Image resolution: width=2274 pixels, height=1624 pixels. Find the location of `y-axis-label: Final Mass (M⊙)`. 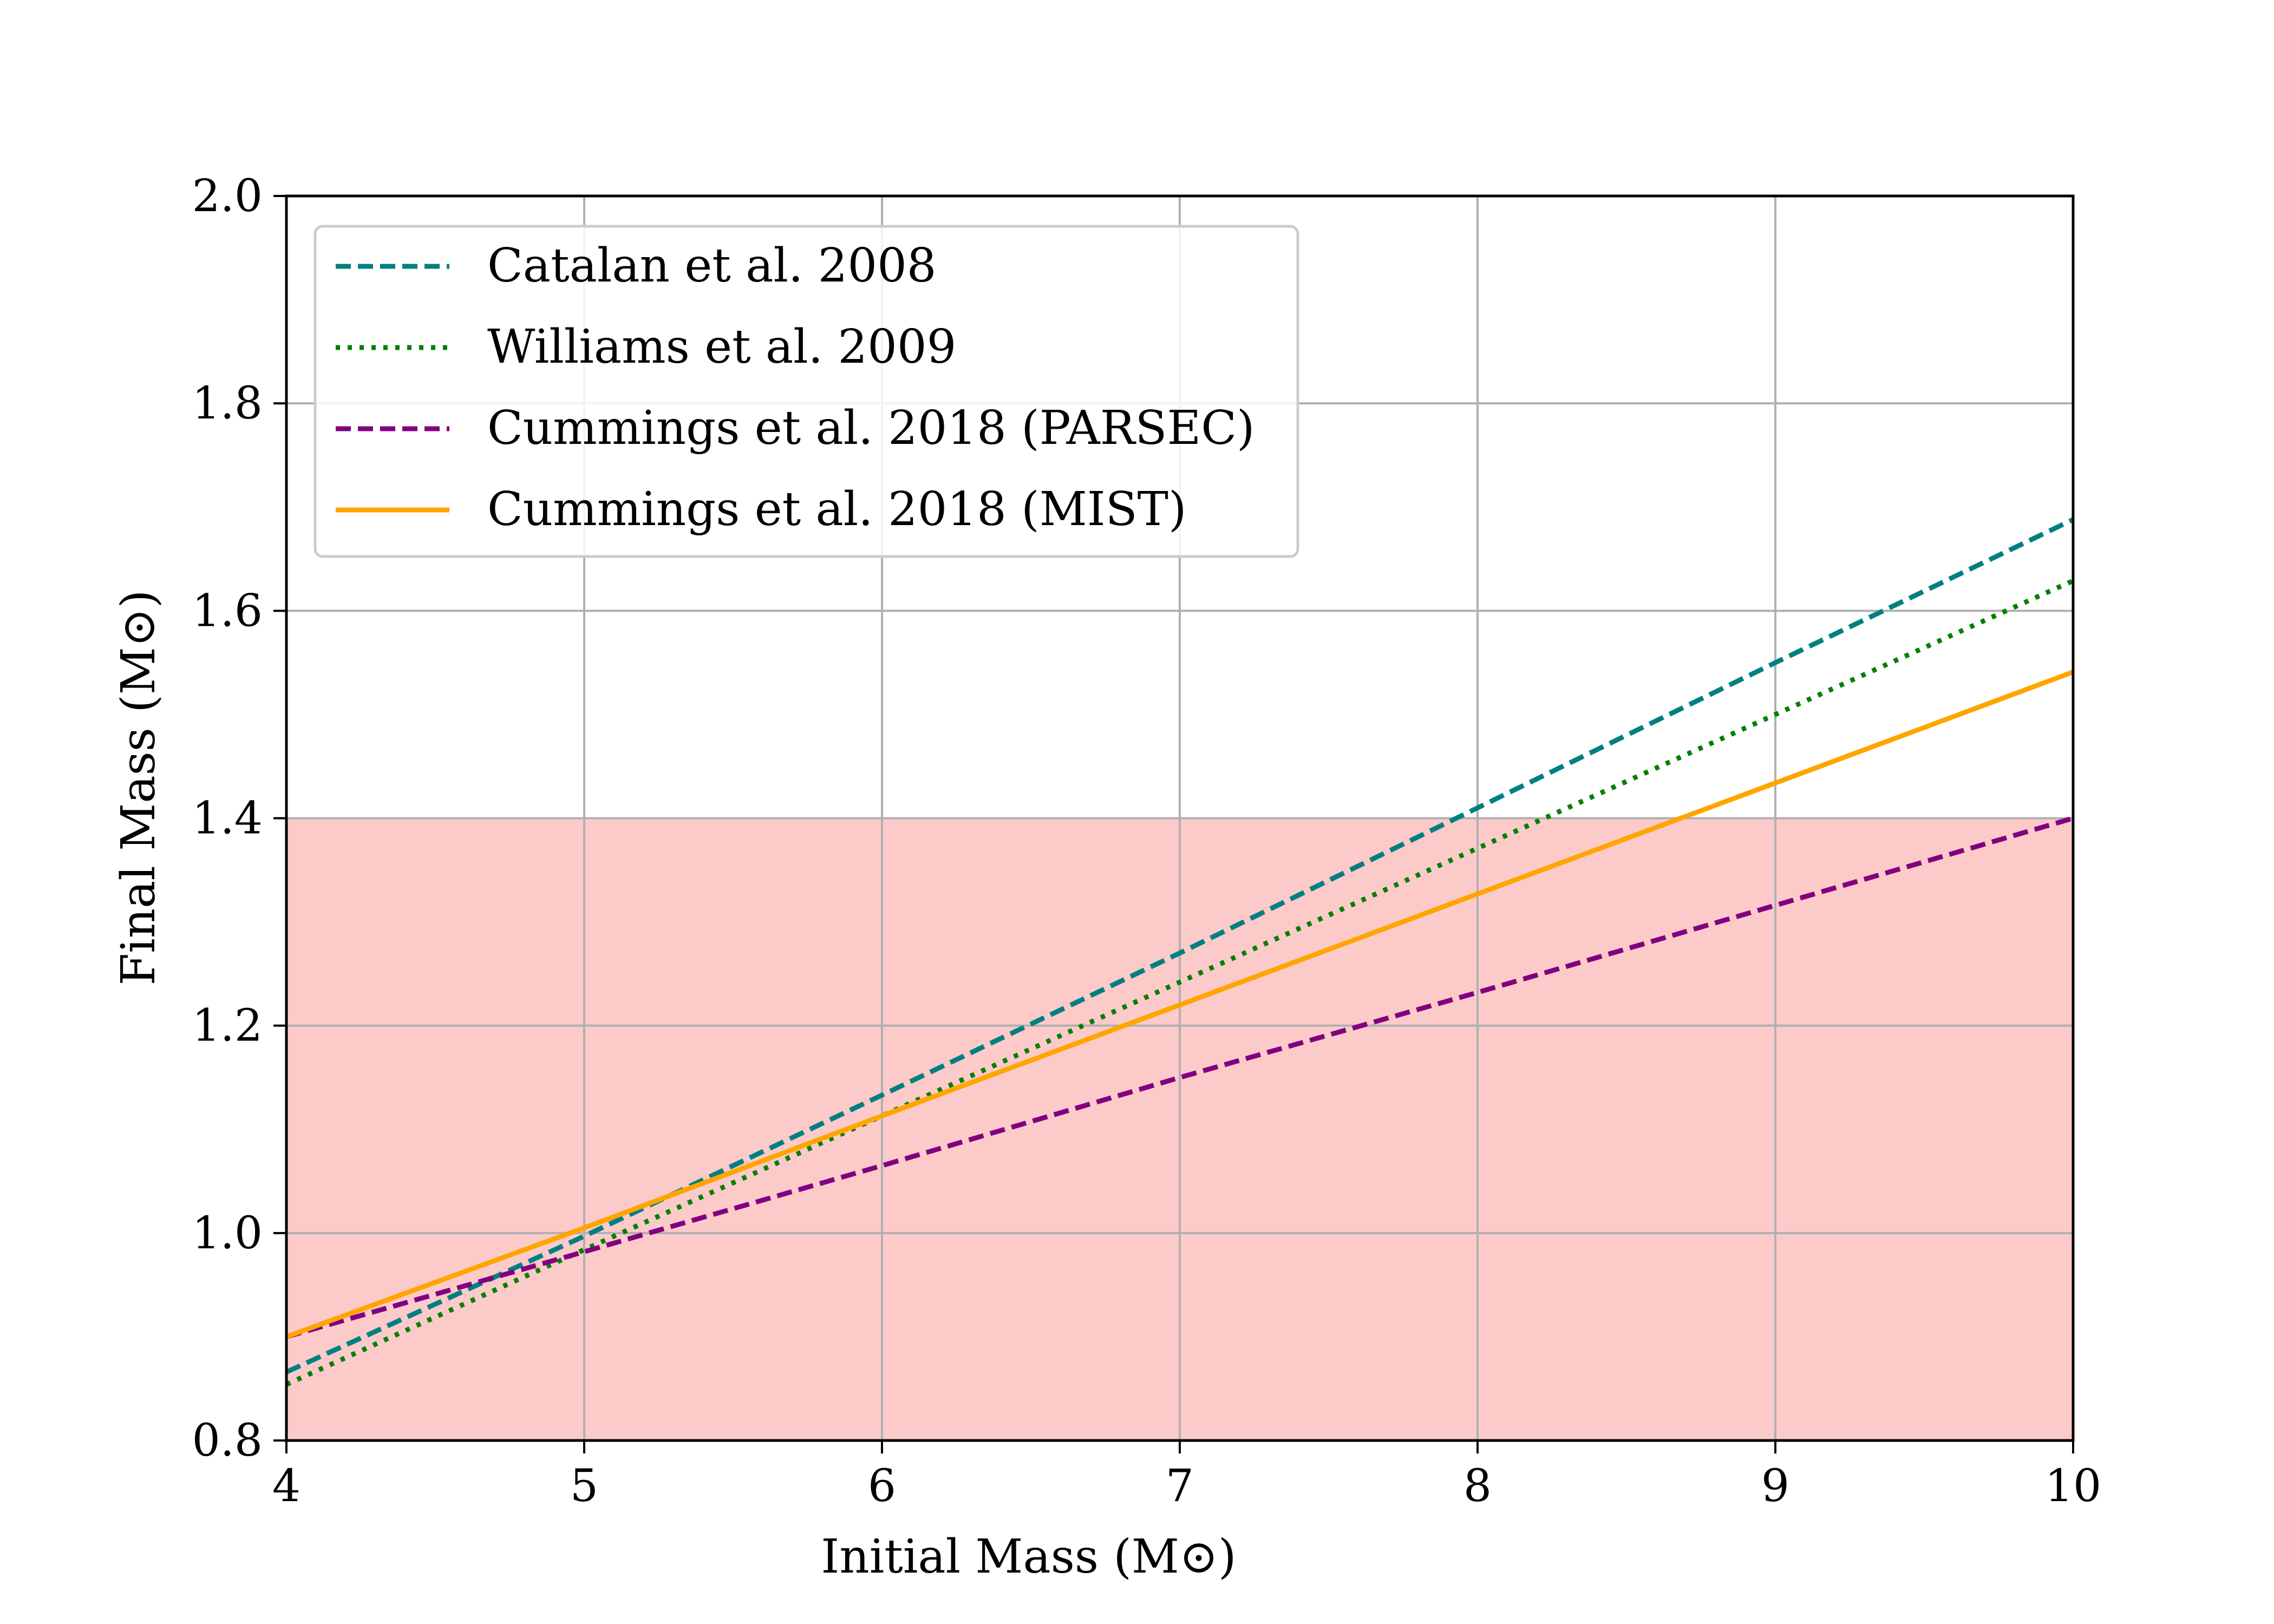

y-axis-label: Final Mass (M⊙) is located at coordinates (139, 788).